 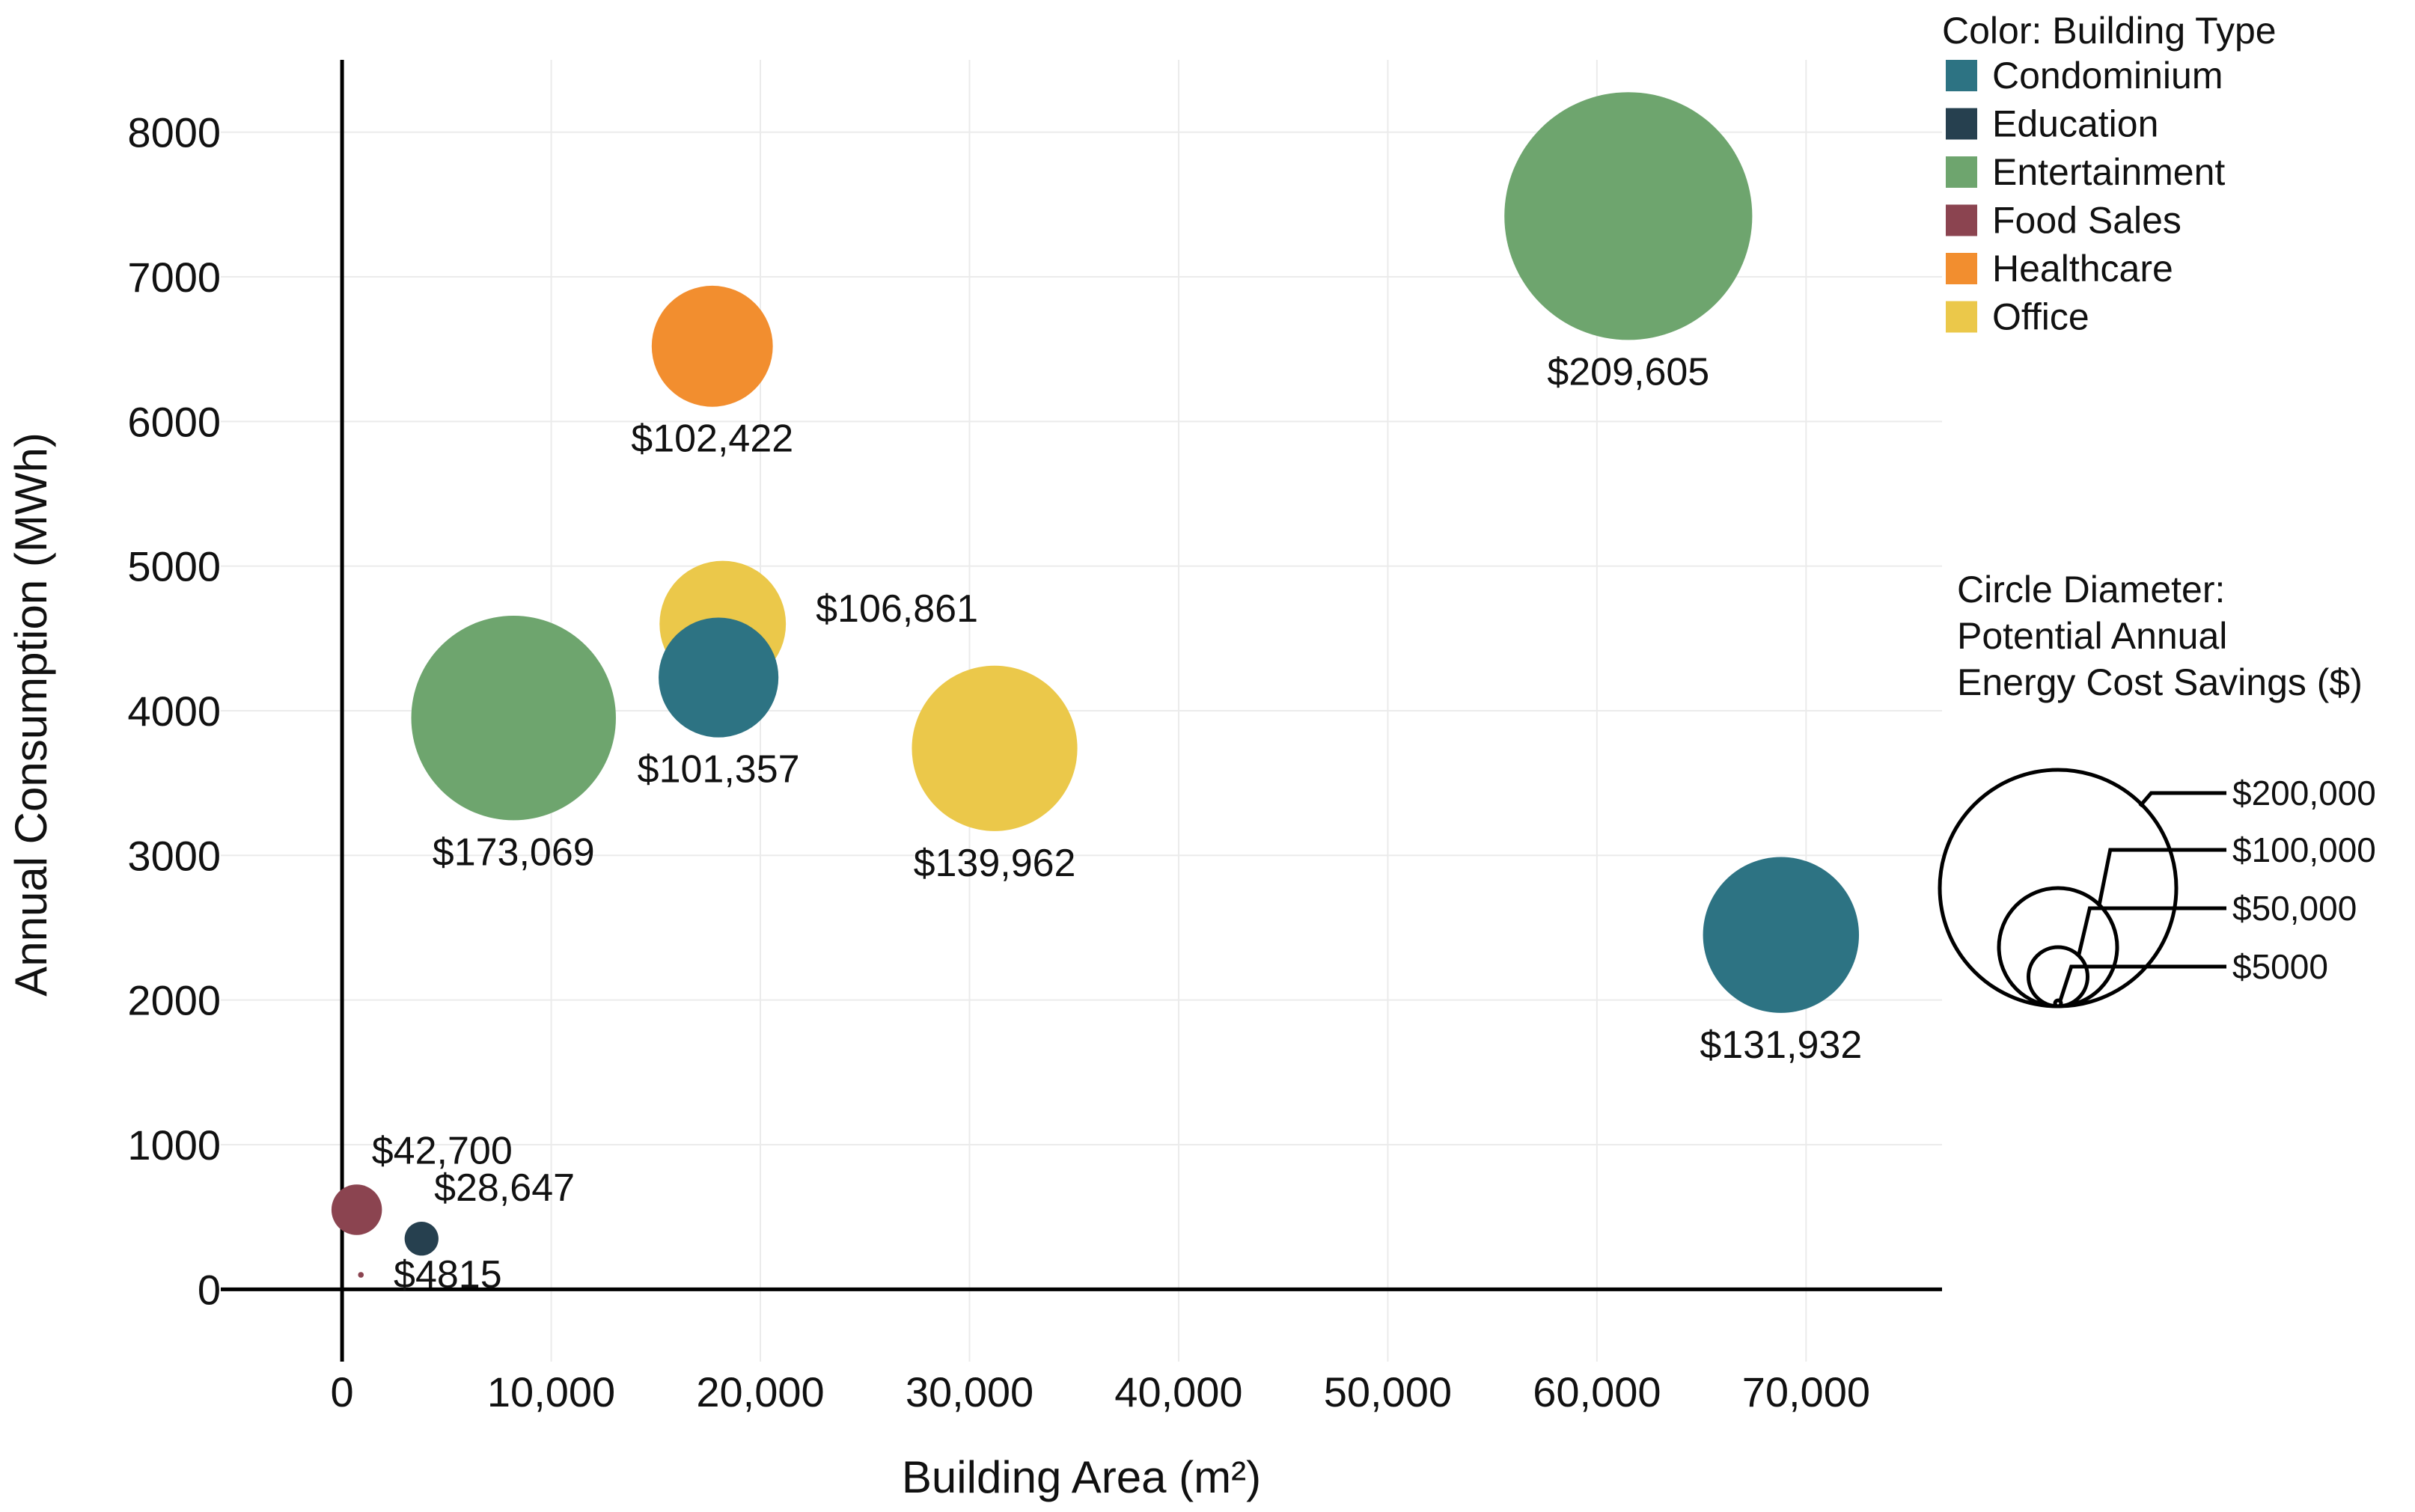 I want to click on color-legend-title: Color: Building Type, so click(x=2109, y=31).